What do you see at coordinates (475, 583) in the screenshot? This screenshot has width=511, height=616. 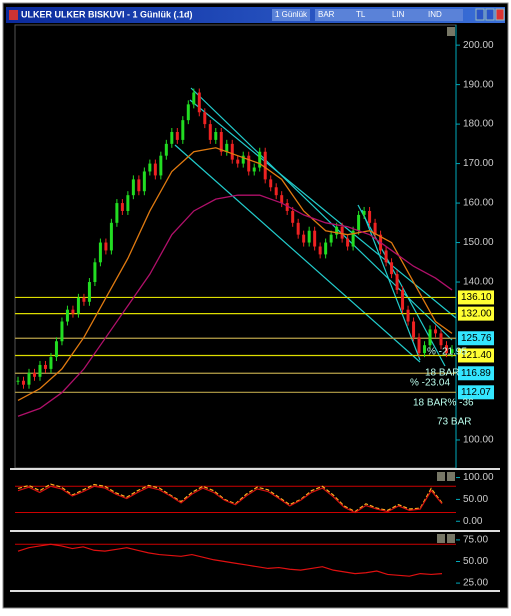 I see `y-tick-label: 25.00` at bounding box center [475, 583].